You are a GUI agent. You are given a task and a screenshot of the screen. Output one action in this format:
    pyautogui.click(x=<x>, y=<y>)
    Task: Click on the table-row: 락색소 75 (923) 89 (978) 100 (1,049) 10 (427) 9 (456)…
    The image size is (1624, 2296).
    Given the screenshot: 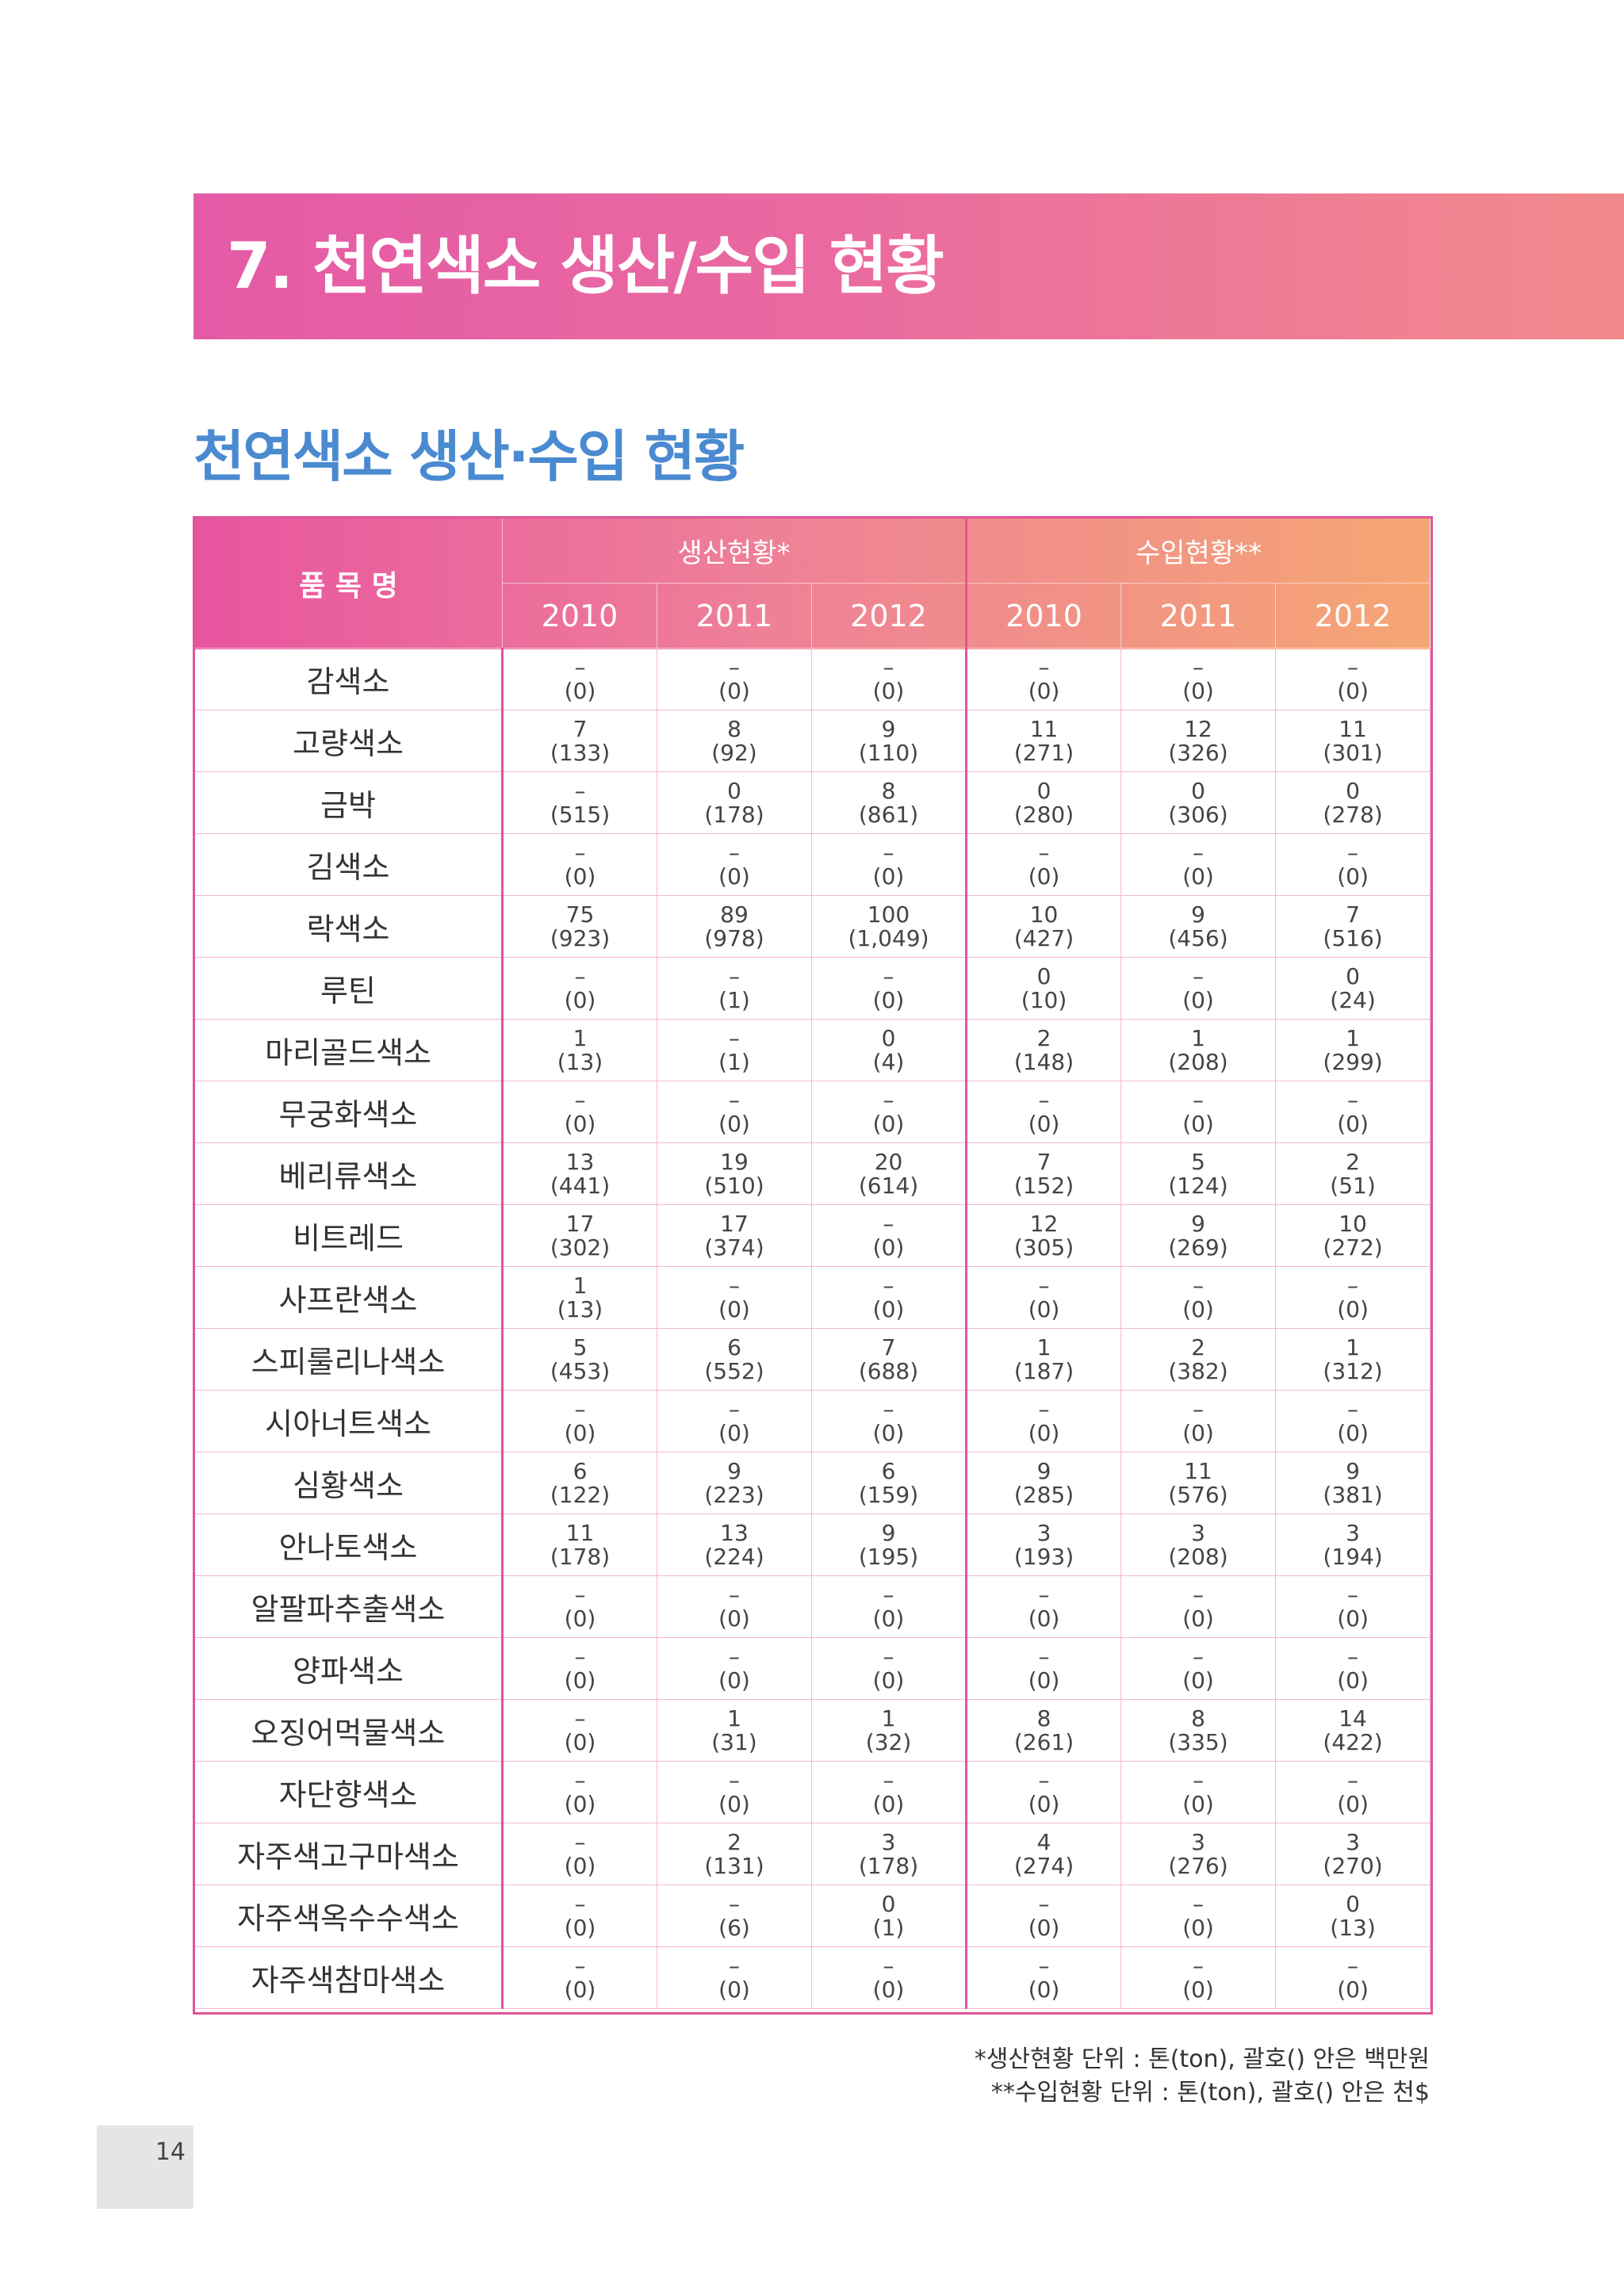 What is the action you would take?
    pyautogui.click(x=812, y=927)
    